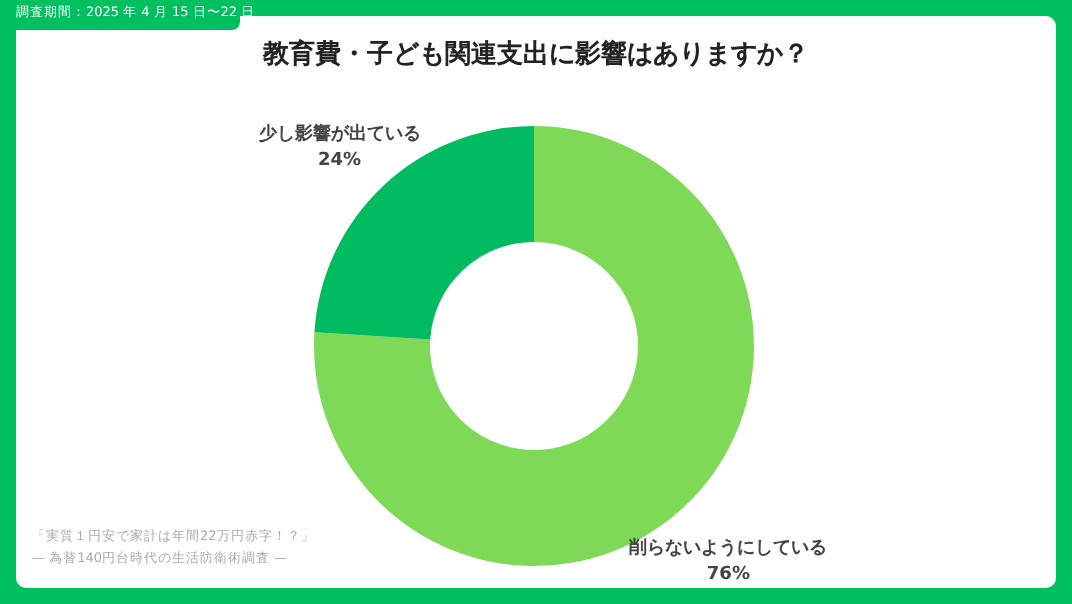 The height and width of the screenshot is (604, 1072). What do you see at coordinates (727, 548) in the screenshot?
I see `slice-label: 削らないようにしている` at bounding box center [727, 548].